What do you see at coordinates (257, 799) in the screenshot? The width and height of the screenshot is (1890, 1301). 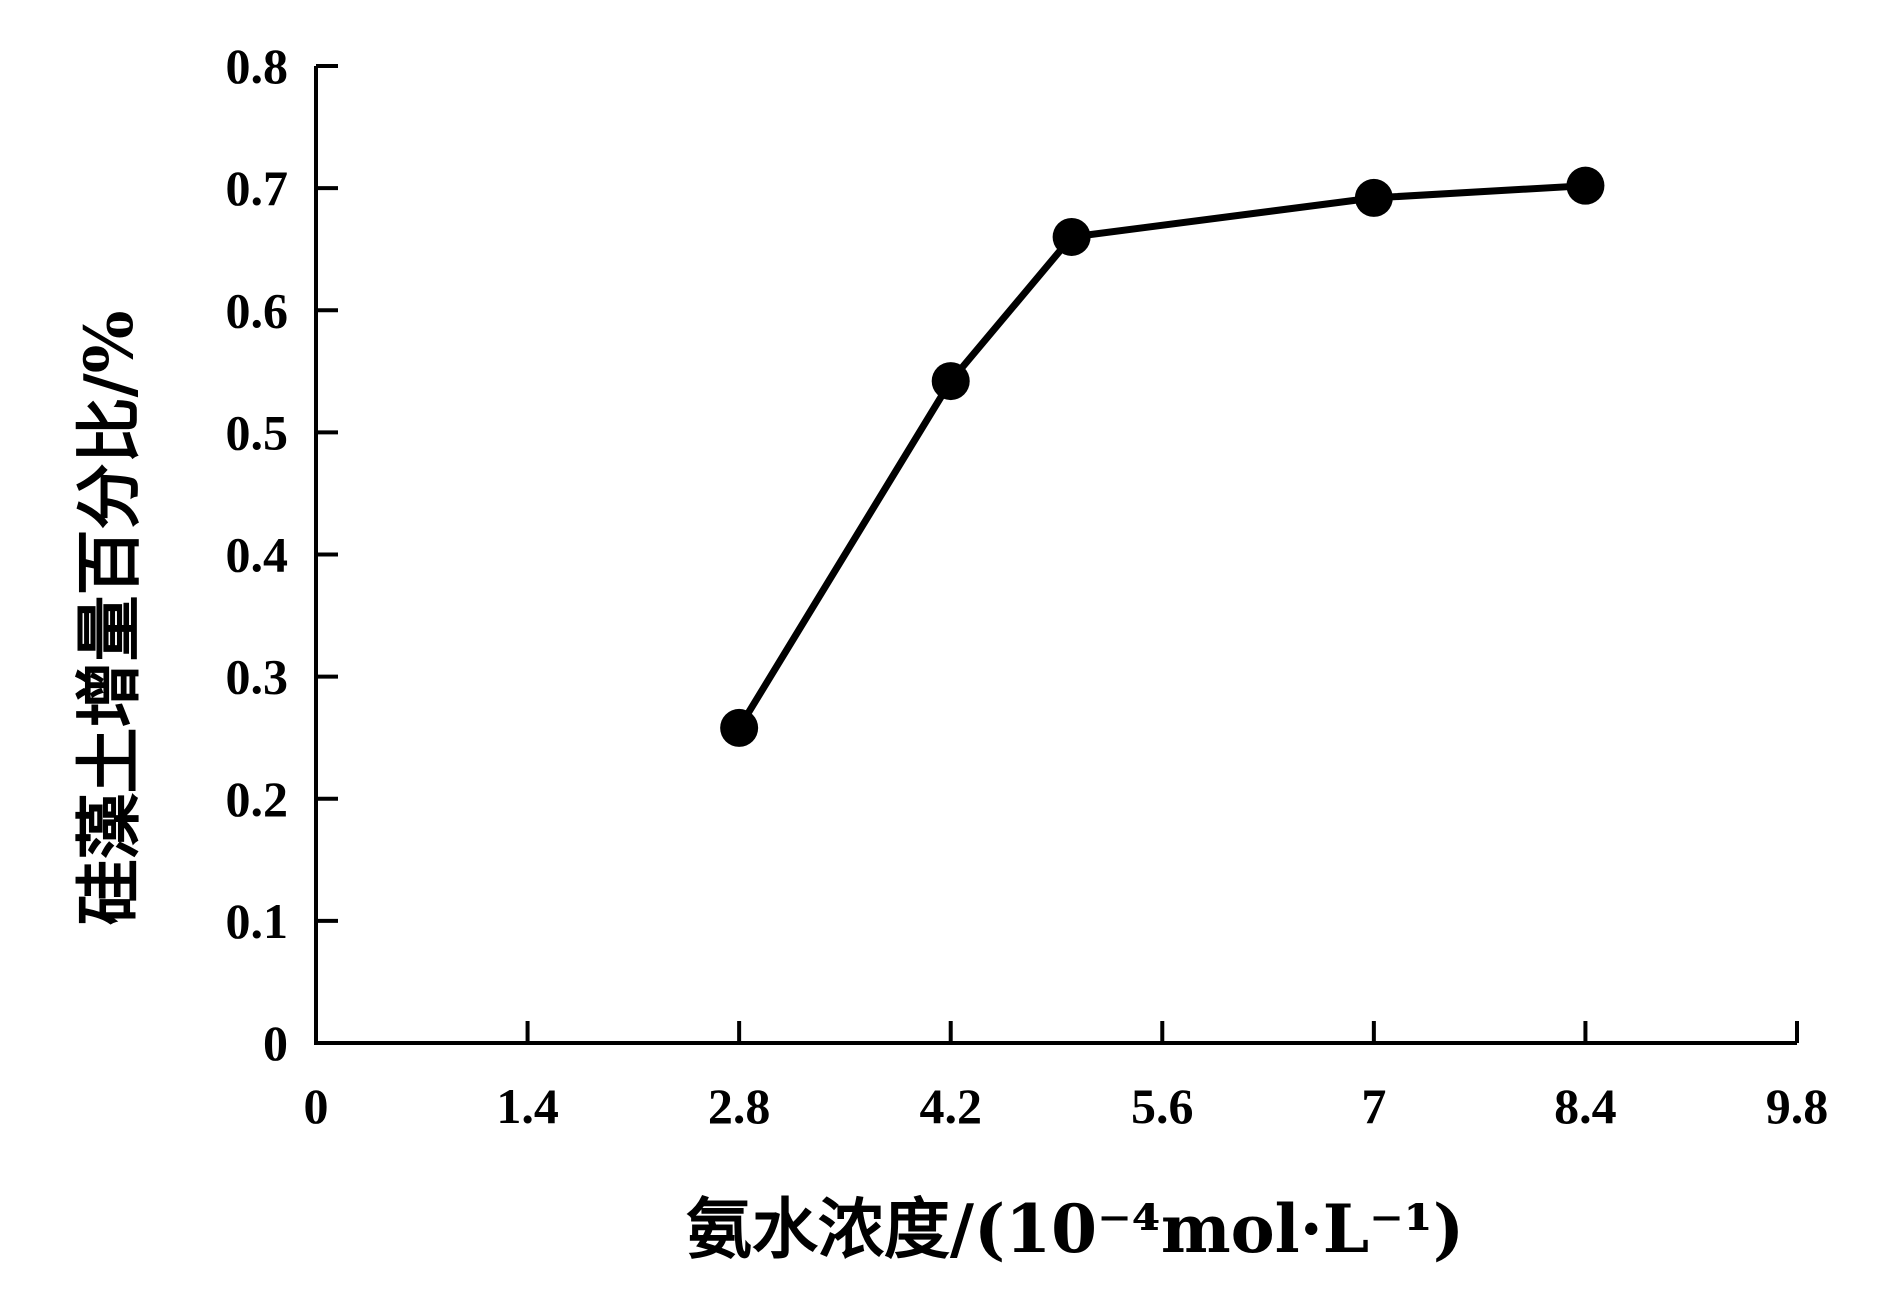 I see `y-tick-label: 0.2` at bounding box center [257, 799].